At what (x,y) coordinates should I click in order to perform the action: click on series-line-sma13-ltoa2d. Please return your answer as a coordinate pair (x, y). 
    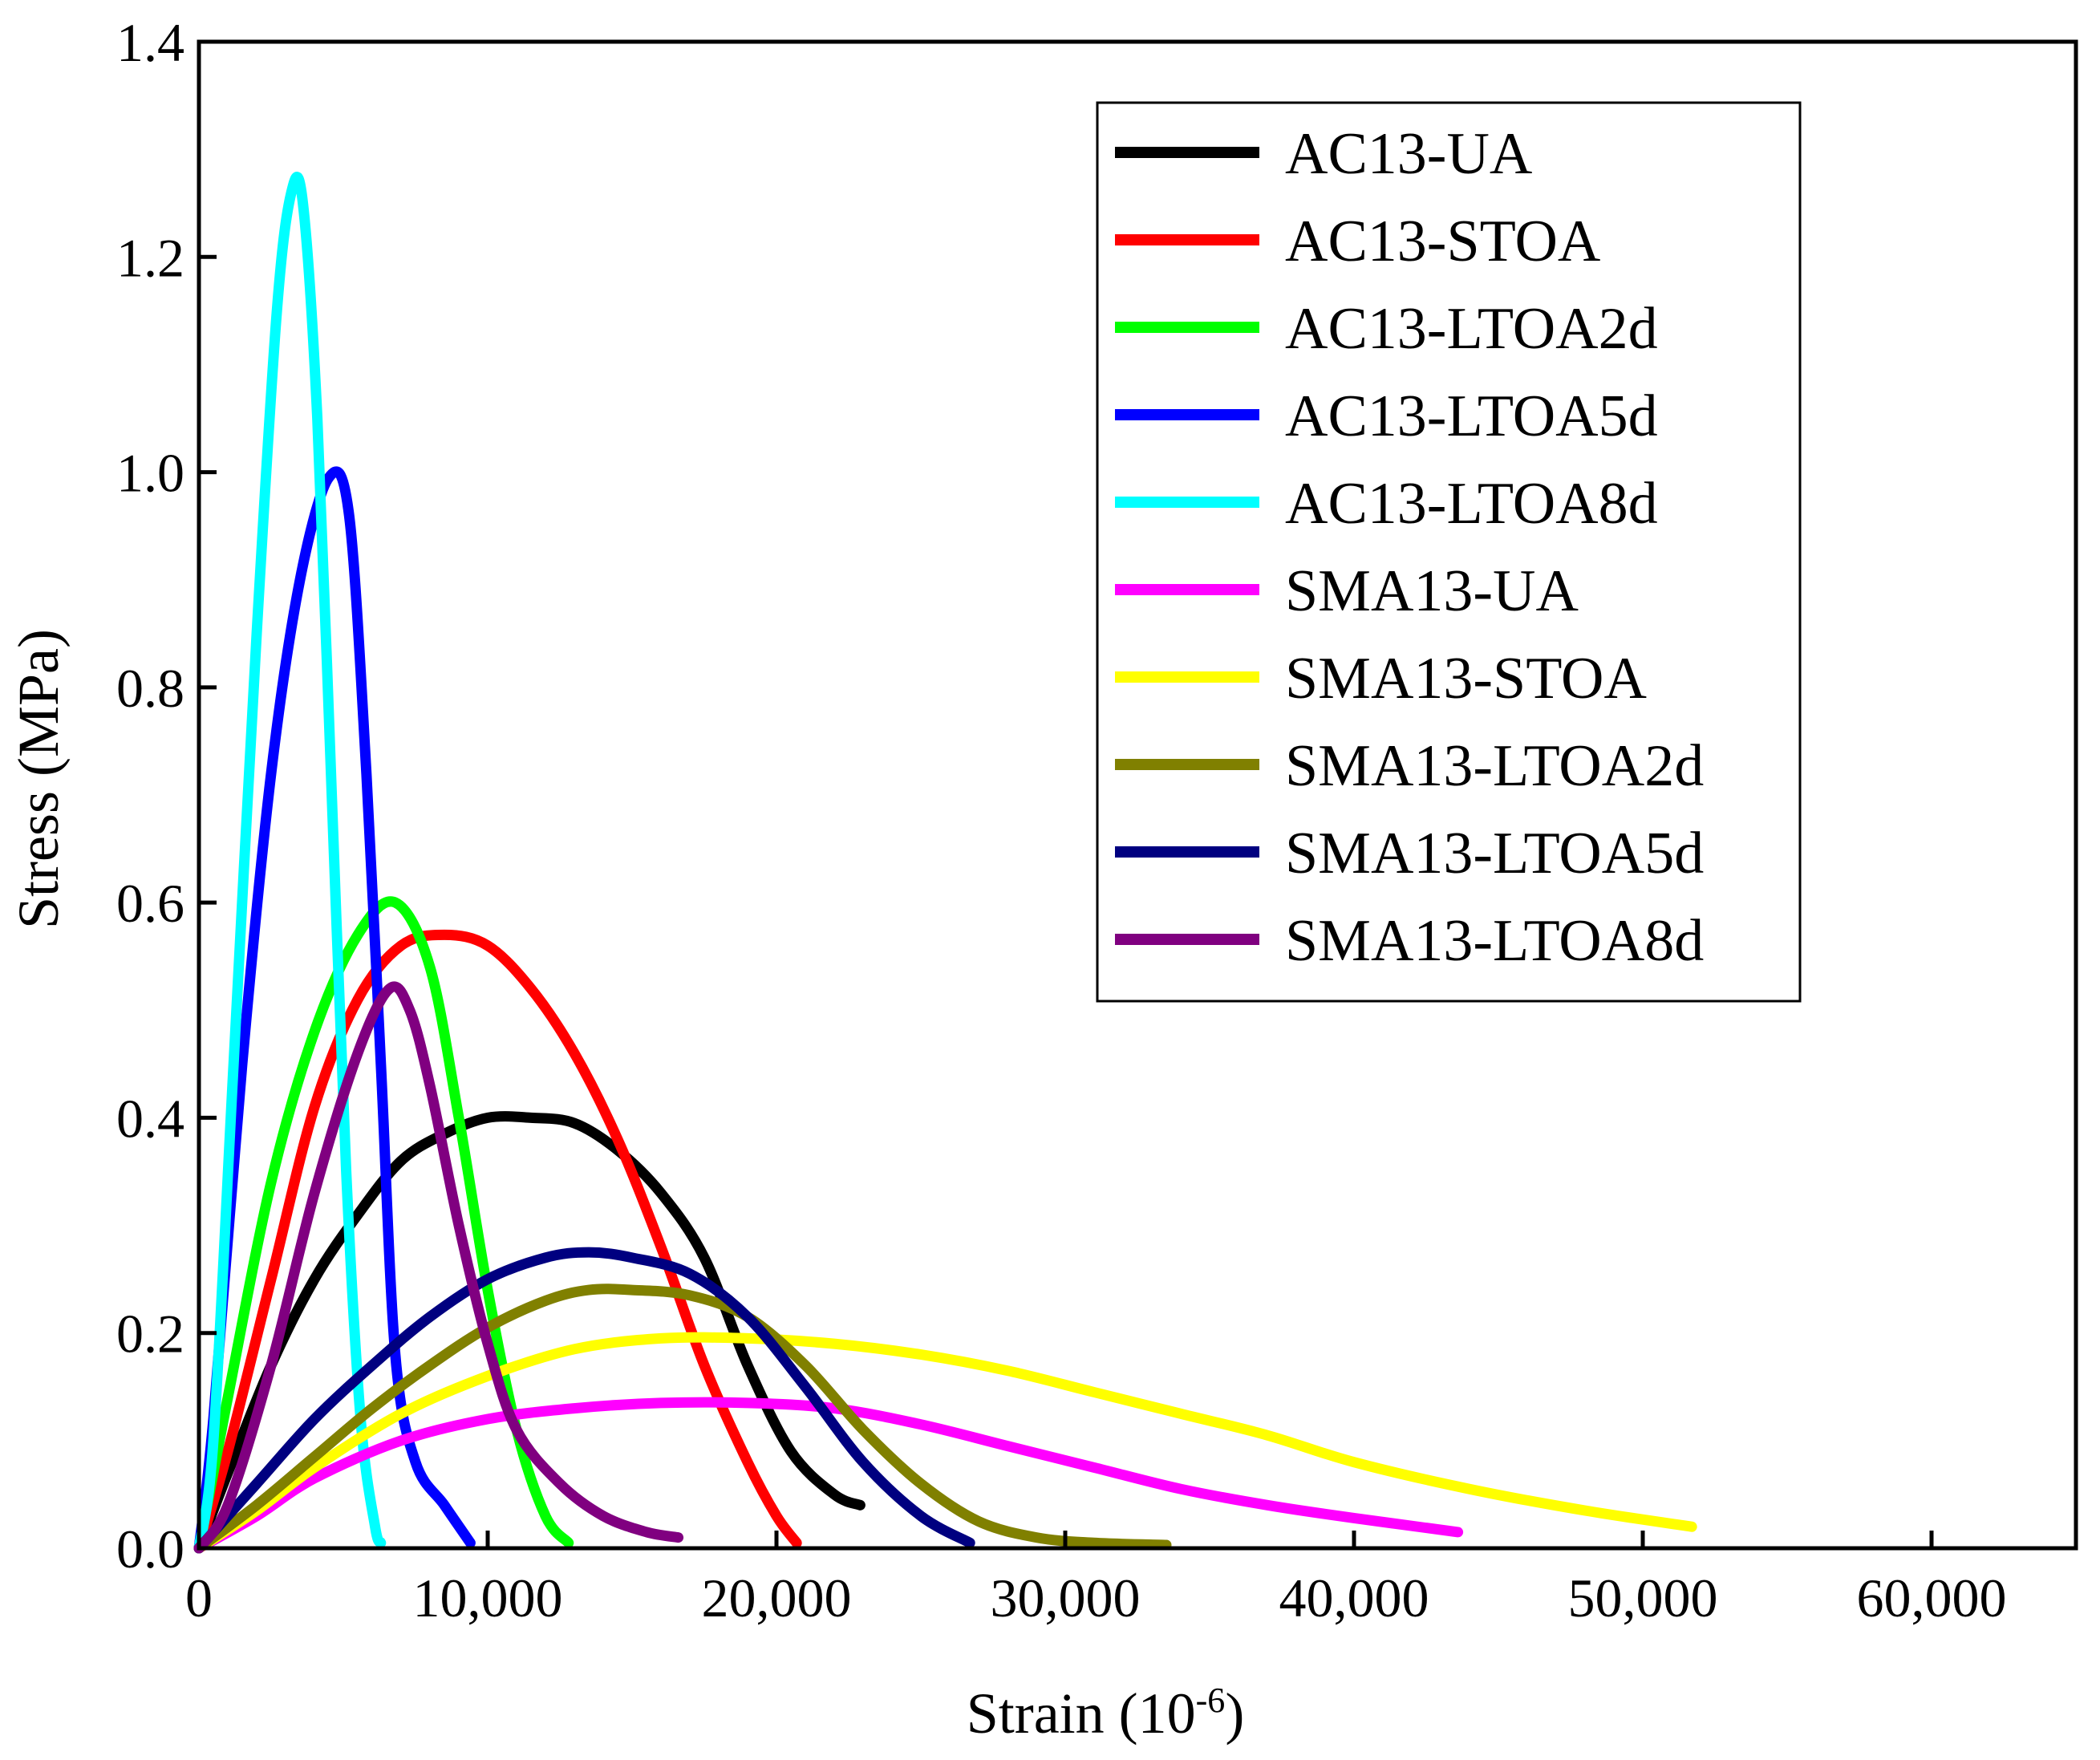
    Looking at the image, I should click on (682, 1419).